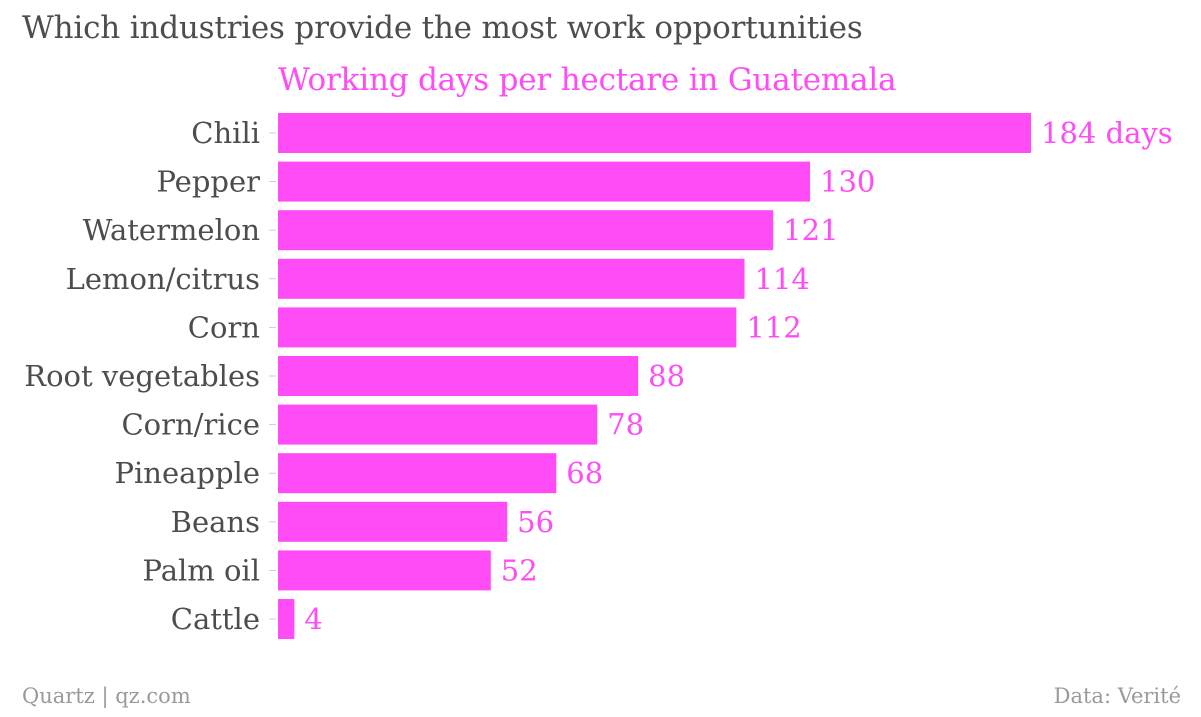  What do you see at coordinates (666, 376) in the screenshot?
I see `data-label: 88` at bounding box center [666, 376].